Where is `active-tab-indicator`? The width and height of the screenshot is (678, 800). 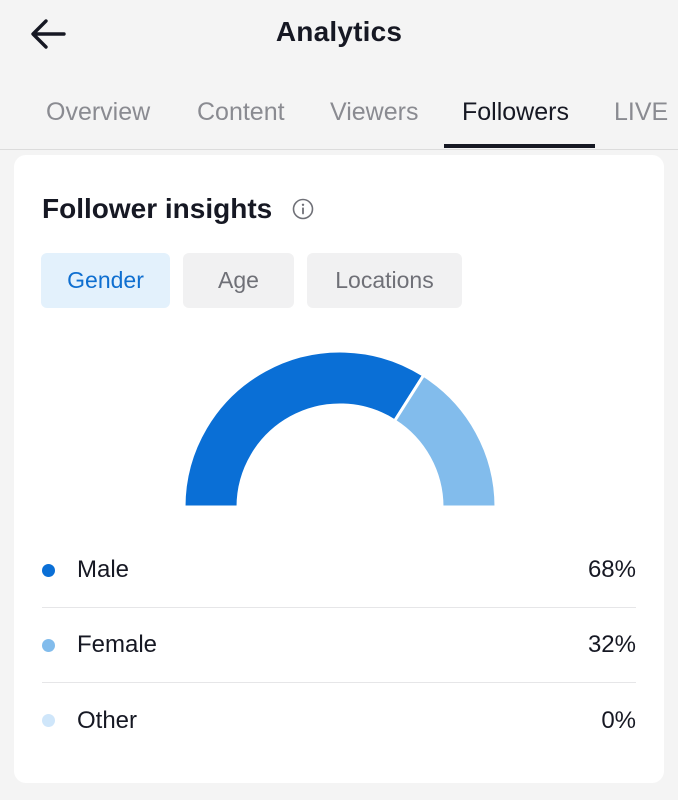
active-tab-indicator is located at coordinates (519, 146).